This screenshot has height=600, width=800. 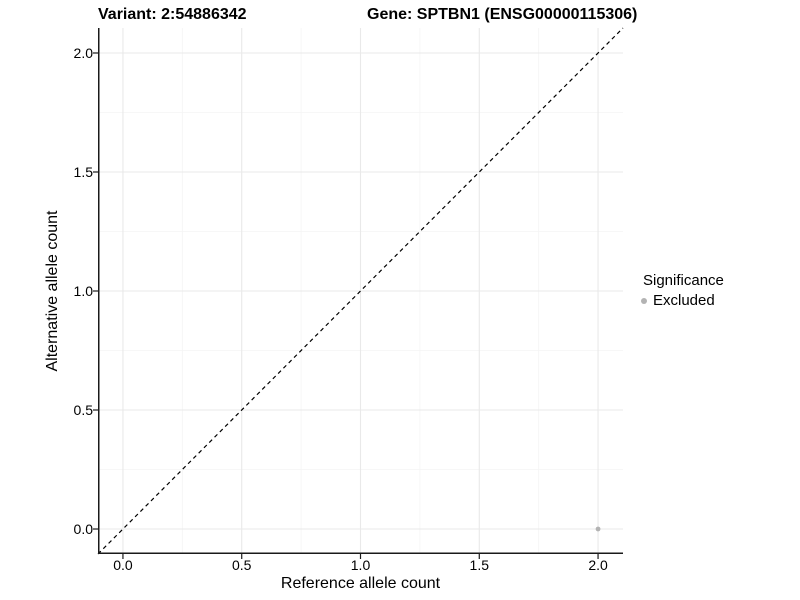 What do you see at coordinates (172, 14) in the screenshot?
I see `plot-title-variant: Variant: 2:54886342` at bounding box center [172, 14].